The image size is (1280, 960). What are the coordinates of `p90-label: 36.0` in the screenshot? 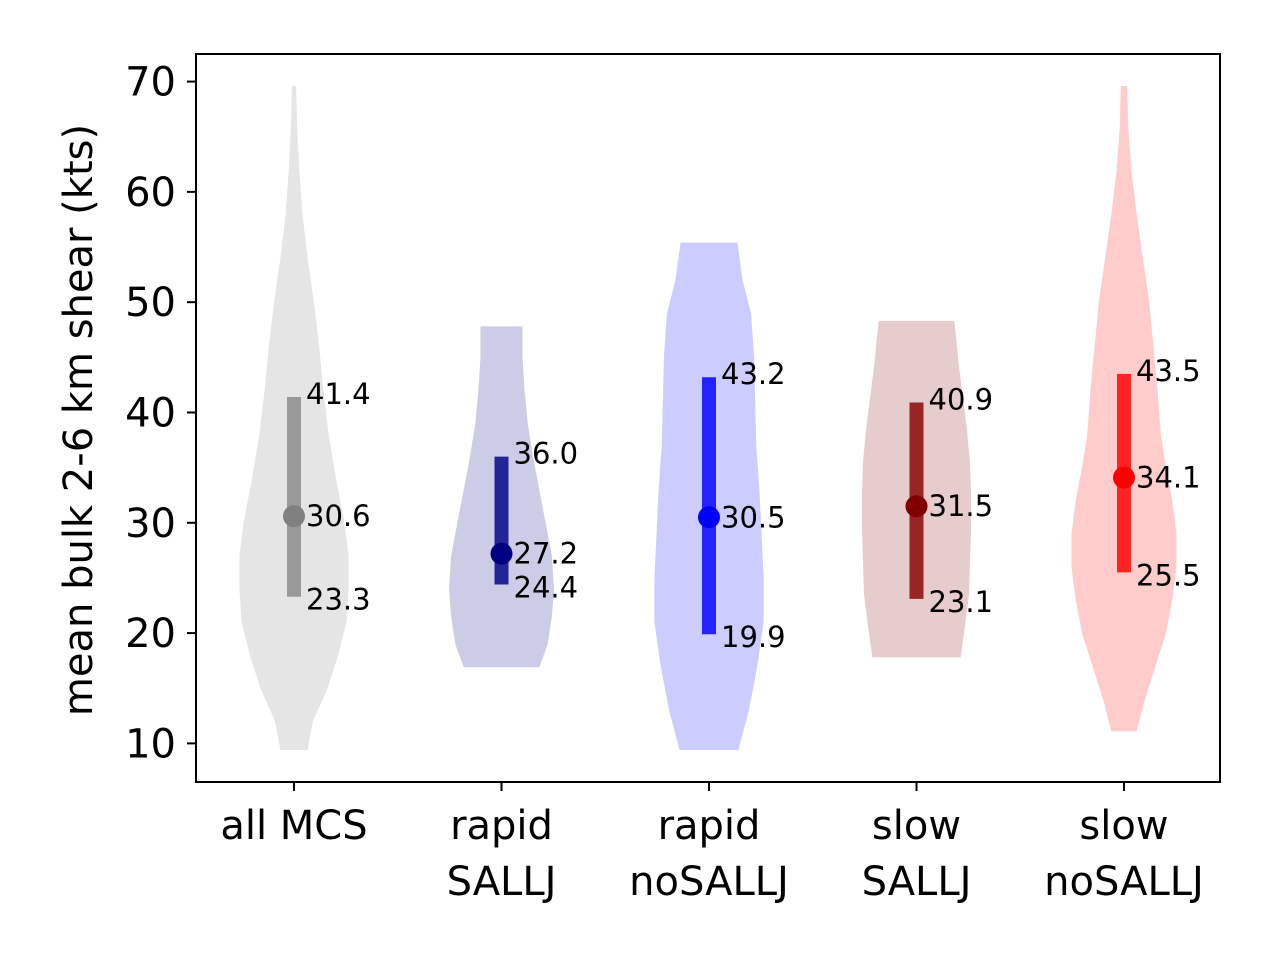 It's located at (546, 454).